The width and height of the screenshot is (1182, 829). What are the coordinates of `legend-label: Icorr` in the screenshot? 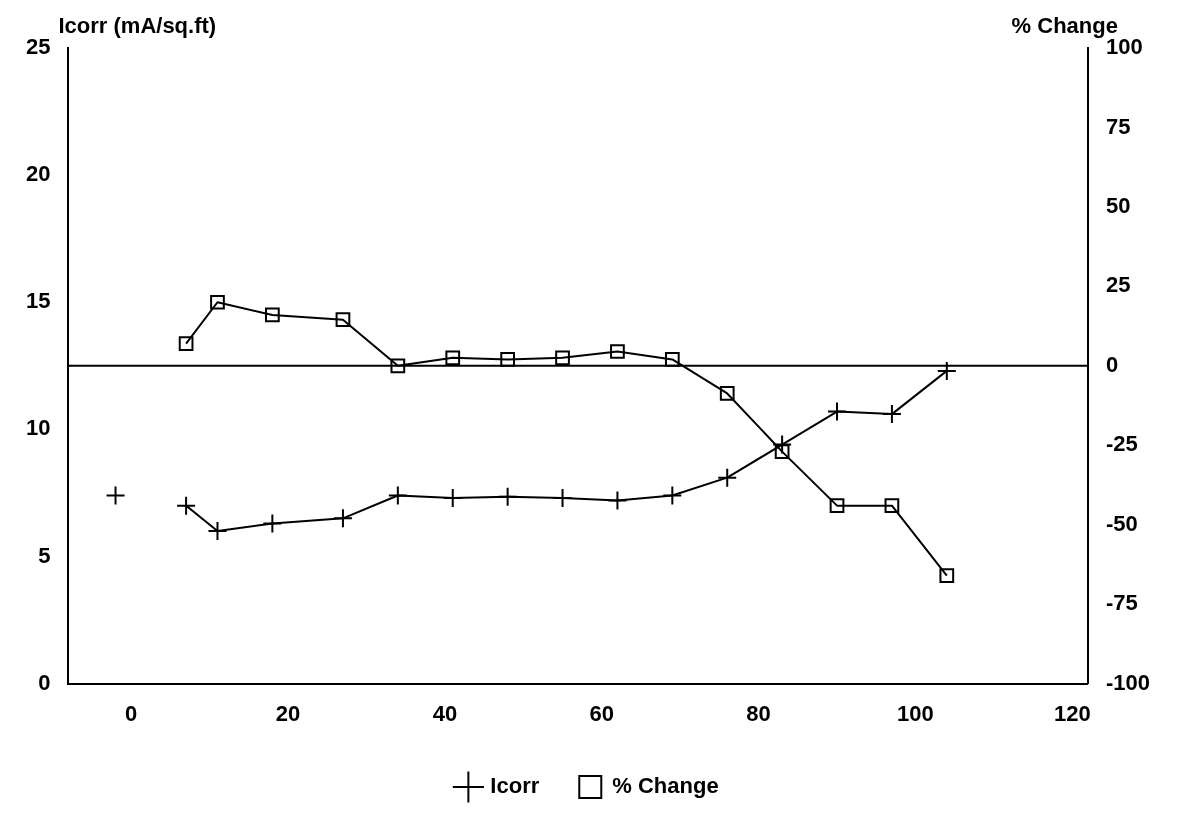 It's located at (515, 786).